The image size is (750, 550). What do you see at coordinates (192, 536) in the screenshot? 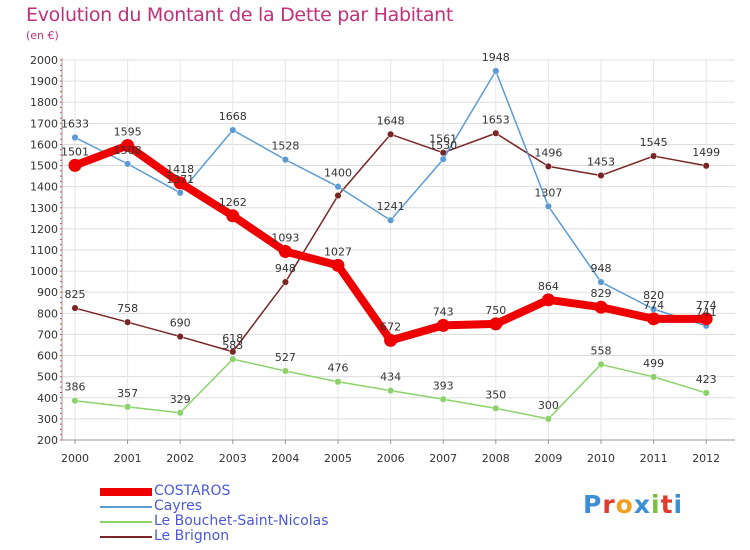
I see `legend-label: Le Brignon` at bounding box center [192, 536].